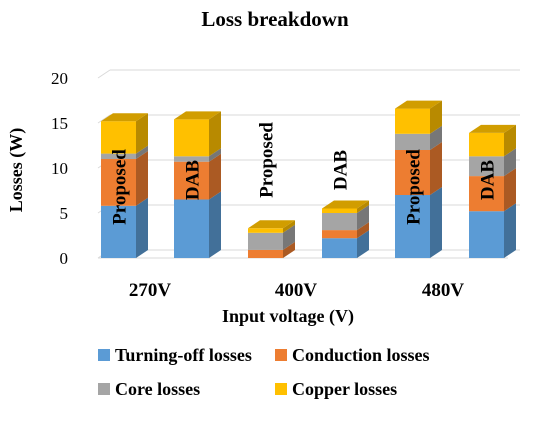  Describe the element at coordinates (150, 290) in the screenshot. I see `x-tick-label: 270V` at that location.